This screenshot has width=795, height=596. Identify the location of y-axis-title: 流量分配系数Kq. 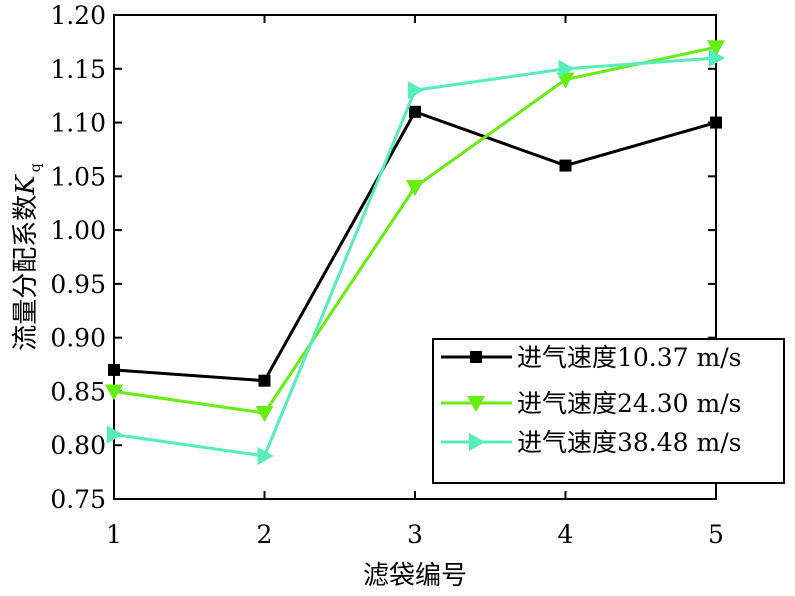
(27, 256).